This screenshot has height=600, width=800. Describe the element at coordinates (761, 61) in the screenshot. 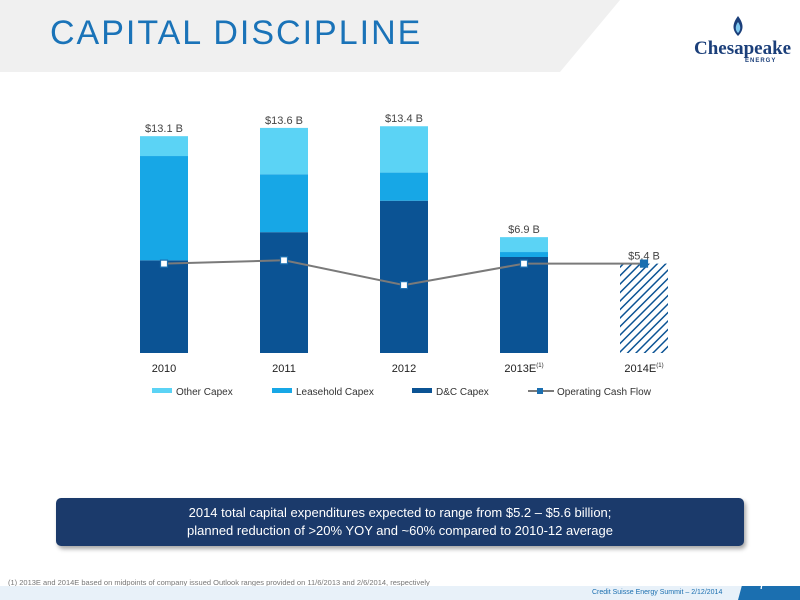

I see `logo-subtitle: ENERGY` at that location.